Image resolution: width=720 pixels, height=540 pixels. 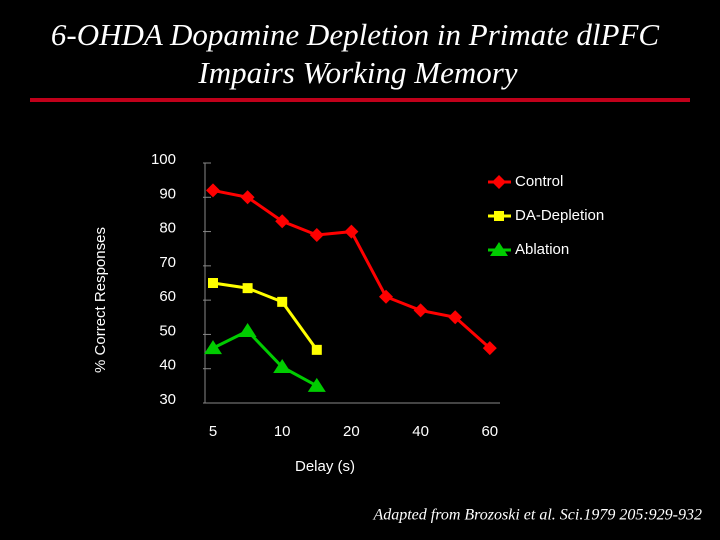 I want to click on x-tick-label: 40, so click(x=420, y=431).